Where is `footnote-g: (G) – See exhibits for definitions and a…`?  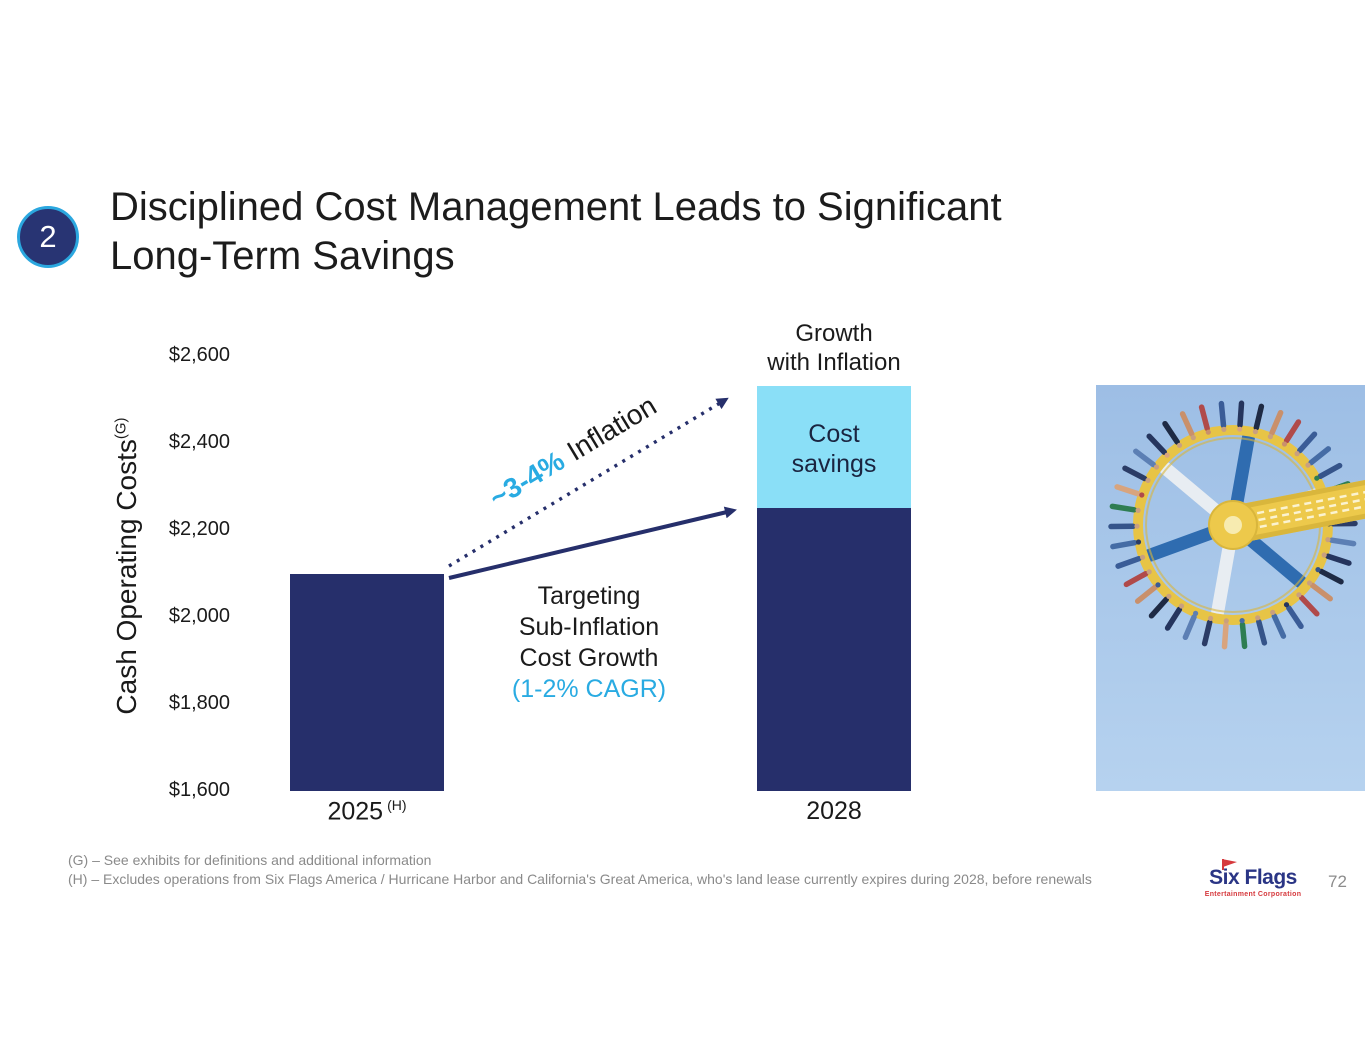
footnote-g: (G) – See exhibits for definitions and a… is located at coordinates (250, 860).